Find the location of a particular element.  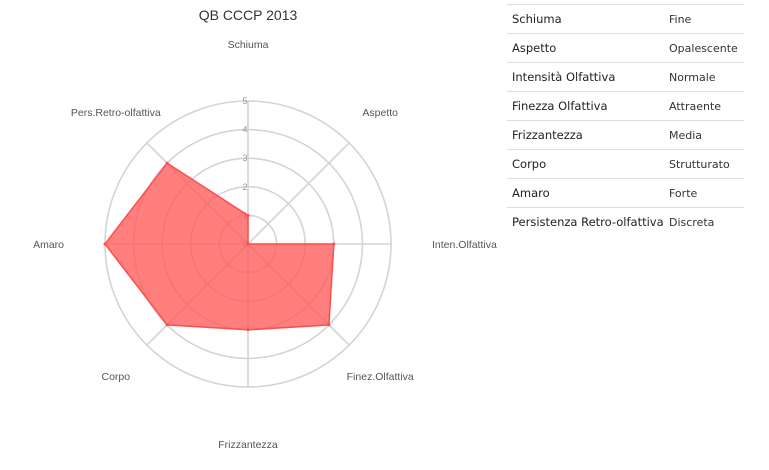

chart-title: QB CCCP 2013 is located at coordinates (248, 15).